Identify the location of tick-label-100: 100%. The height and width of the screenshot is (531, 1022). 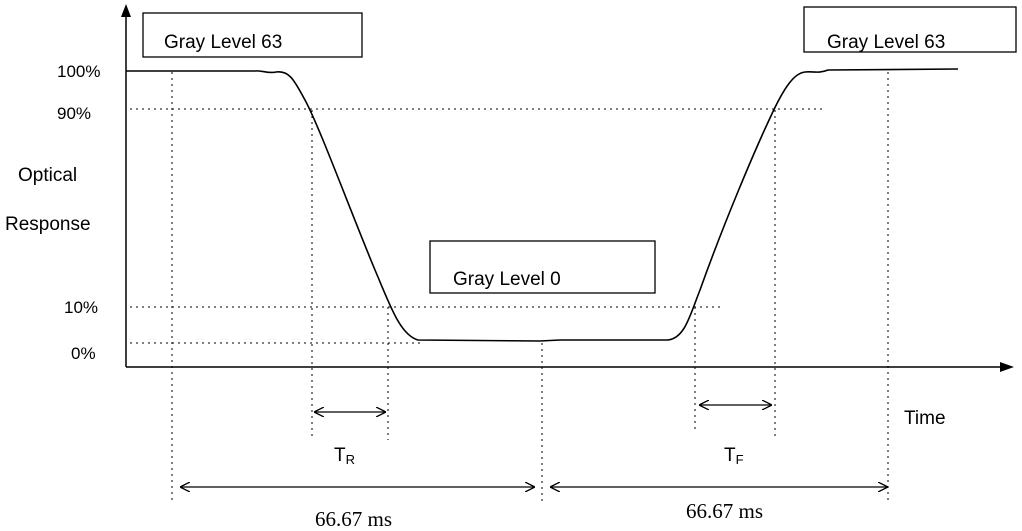
(78, 71).